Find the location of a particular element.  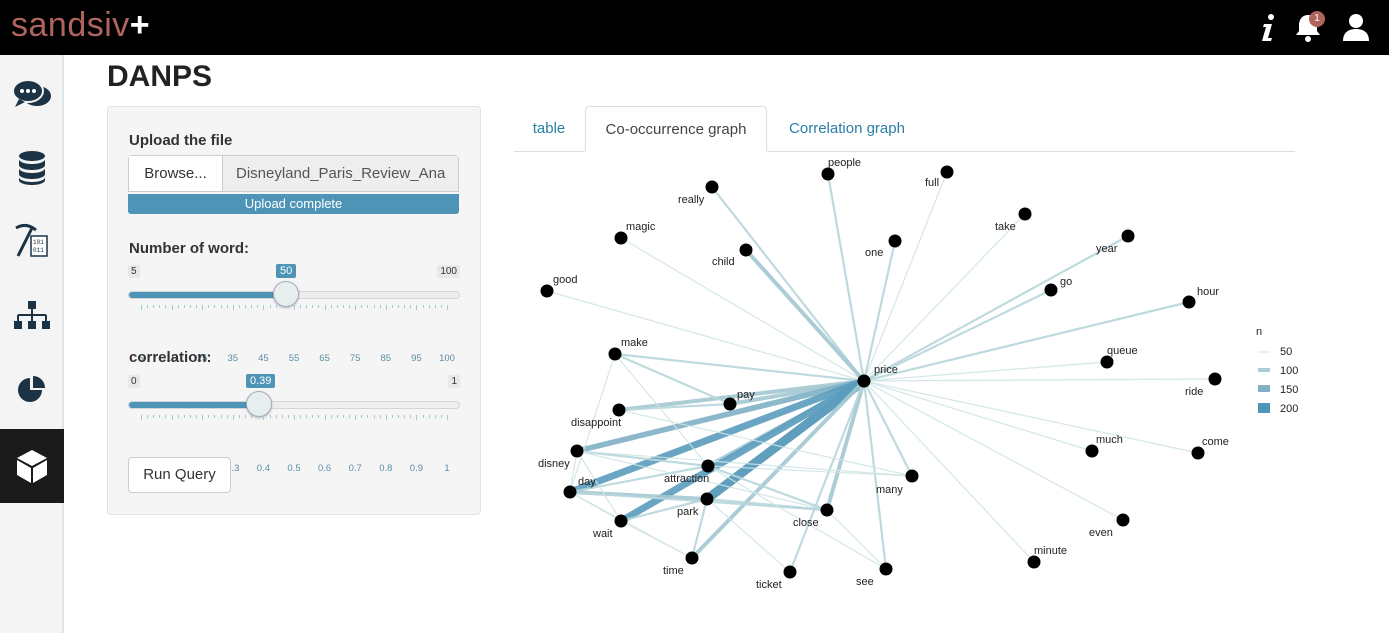

graph-edge-price-come is located at coordinates (1031, 417).